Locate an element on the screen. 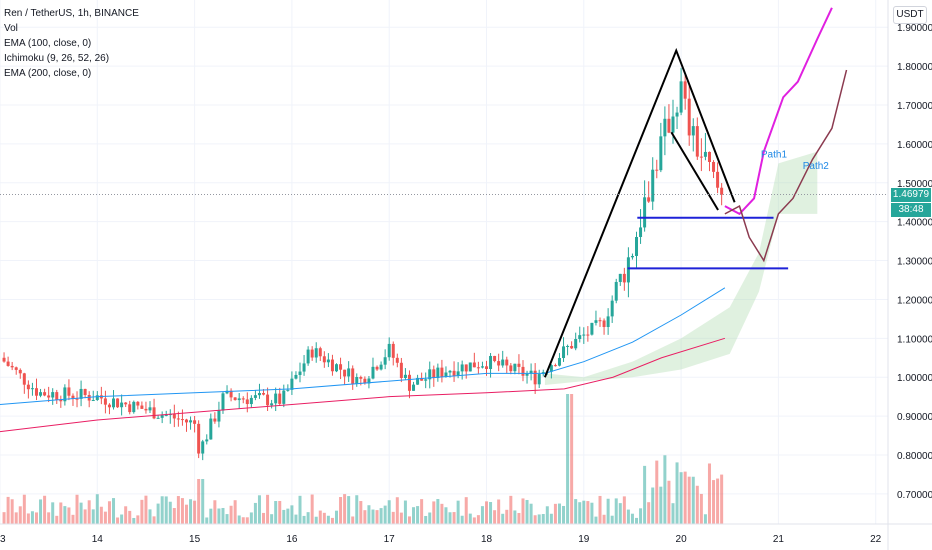 This screenshot has height=550, width=932. y-tick-label: 1.50000 is located at coordinates (914, 184).